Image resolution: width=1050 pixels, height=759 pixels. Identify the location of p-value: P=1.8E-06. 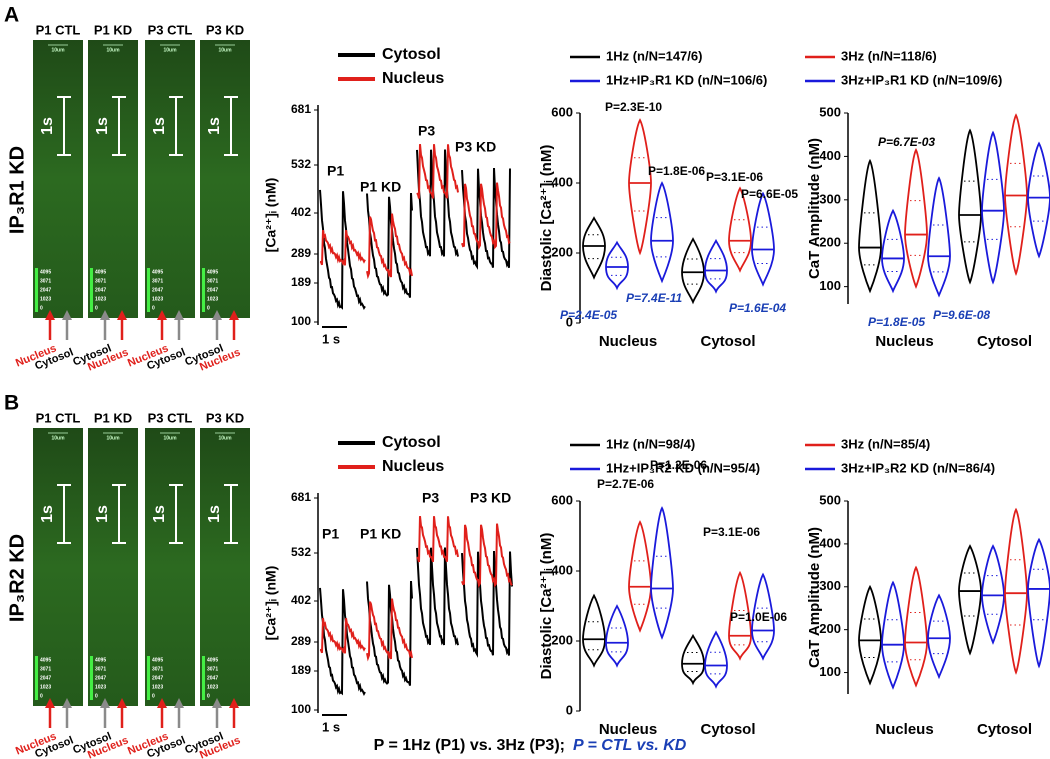
(676, 171).